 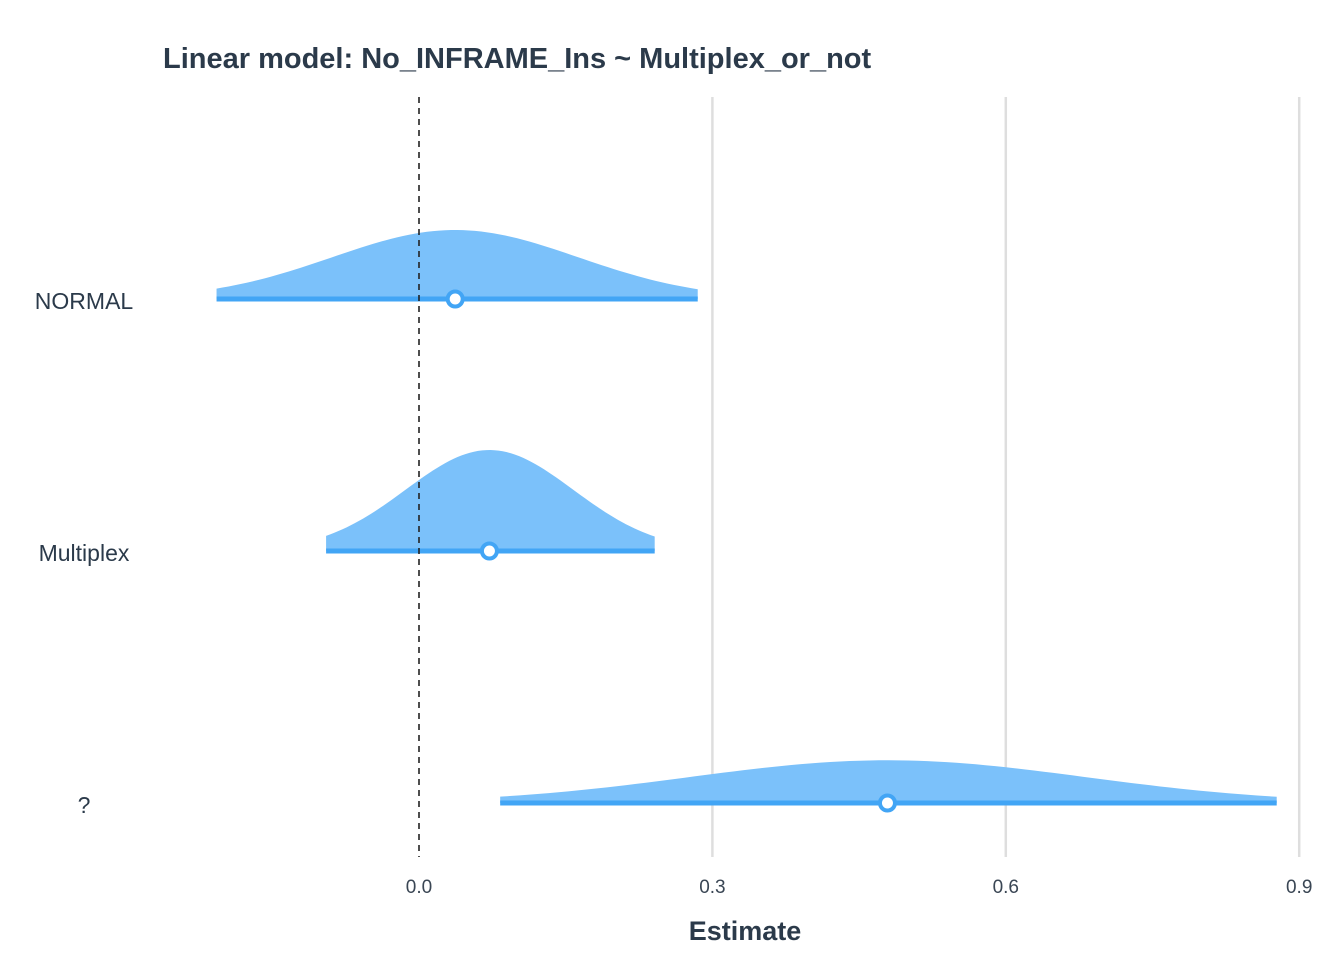 I want to click on x-tick-label: 0.6, so click(x=1006, y=887).